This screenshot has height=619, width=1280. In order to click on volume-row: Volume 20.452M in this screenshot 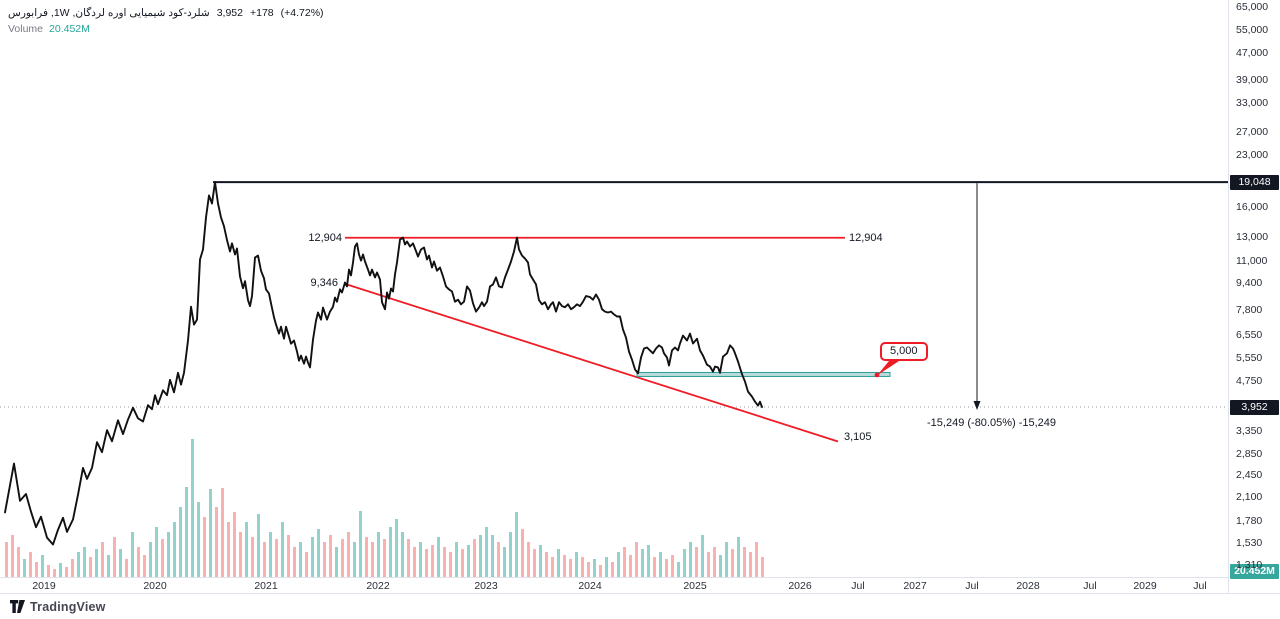, I will do `click(166, 29)`.